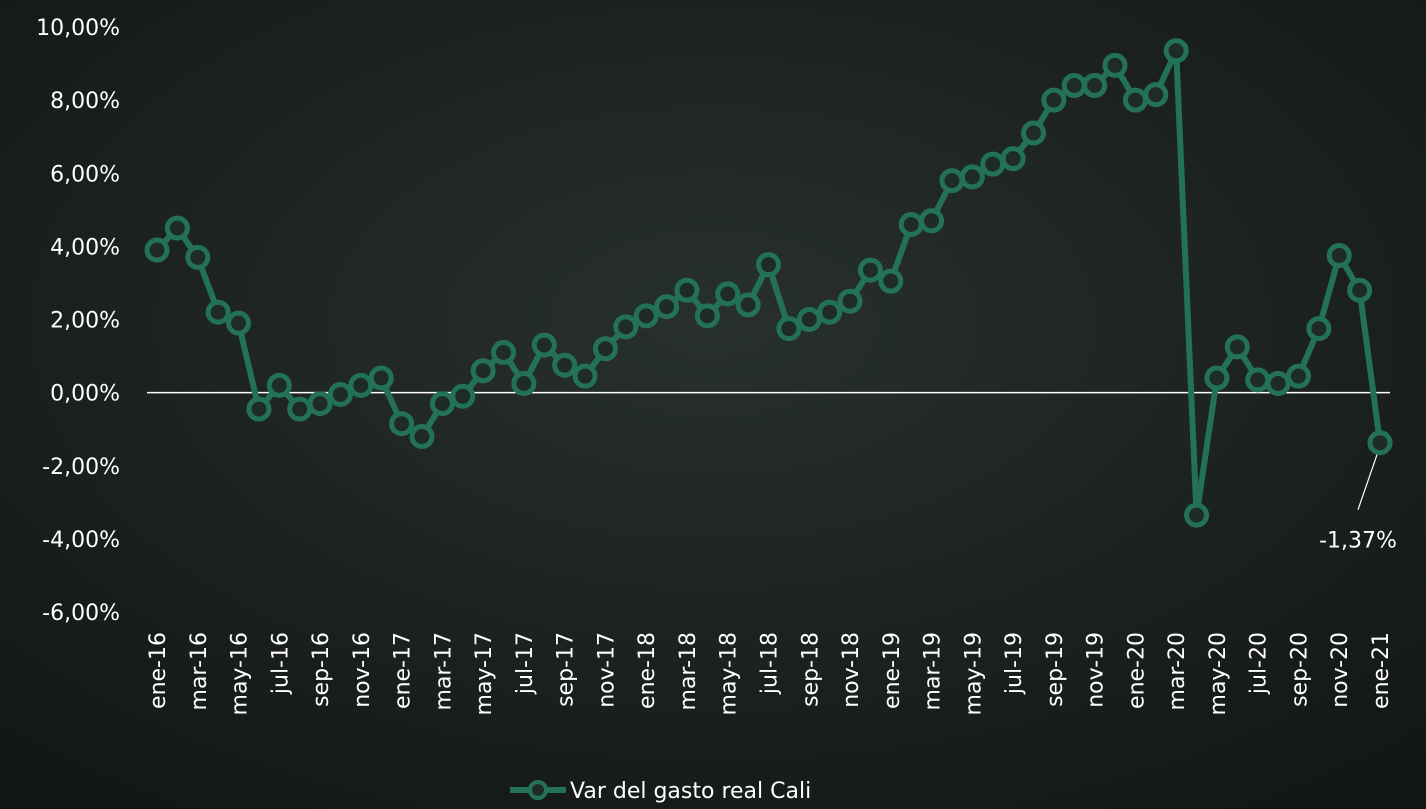 The height and width of the screenshot is (809, 1426). Describe the element at coordinates (729, 673) in the screenshot. I see `x-tick-label: may-18` at that location.